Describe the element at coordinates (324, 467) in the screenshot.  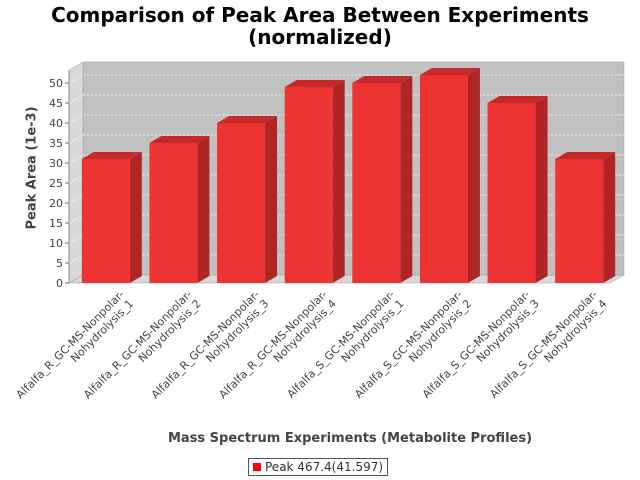
I see `legend-label: Peak 467.4(41.597)` at that location.